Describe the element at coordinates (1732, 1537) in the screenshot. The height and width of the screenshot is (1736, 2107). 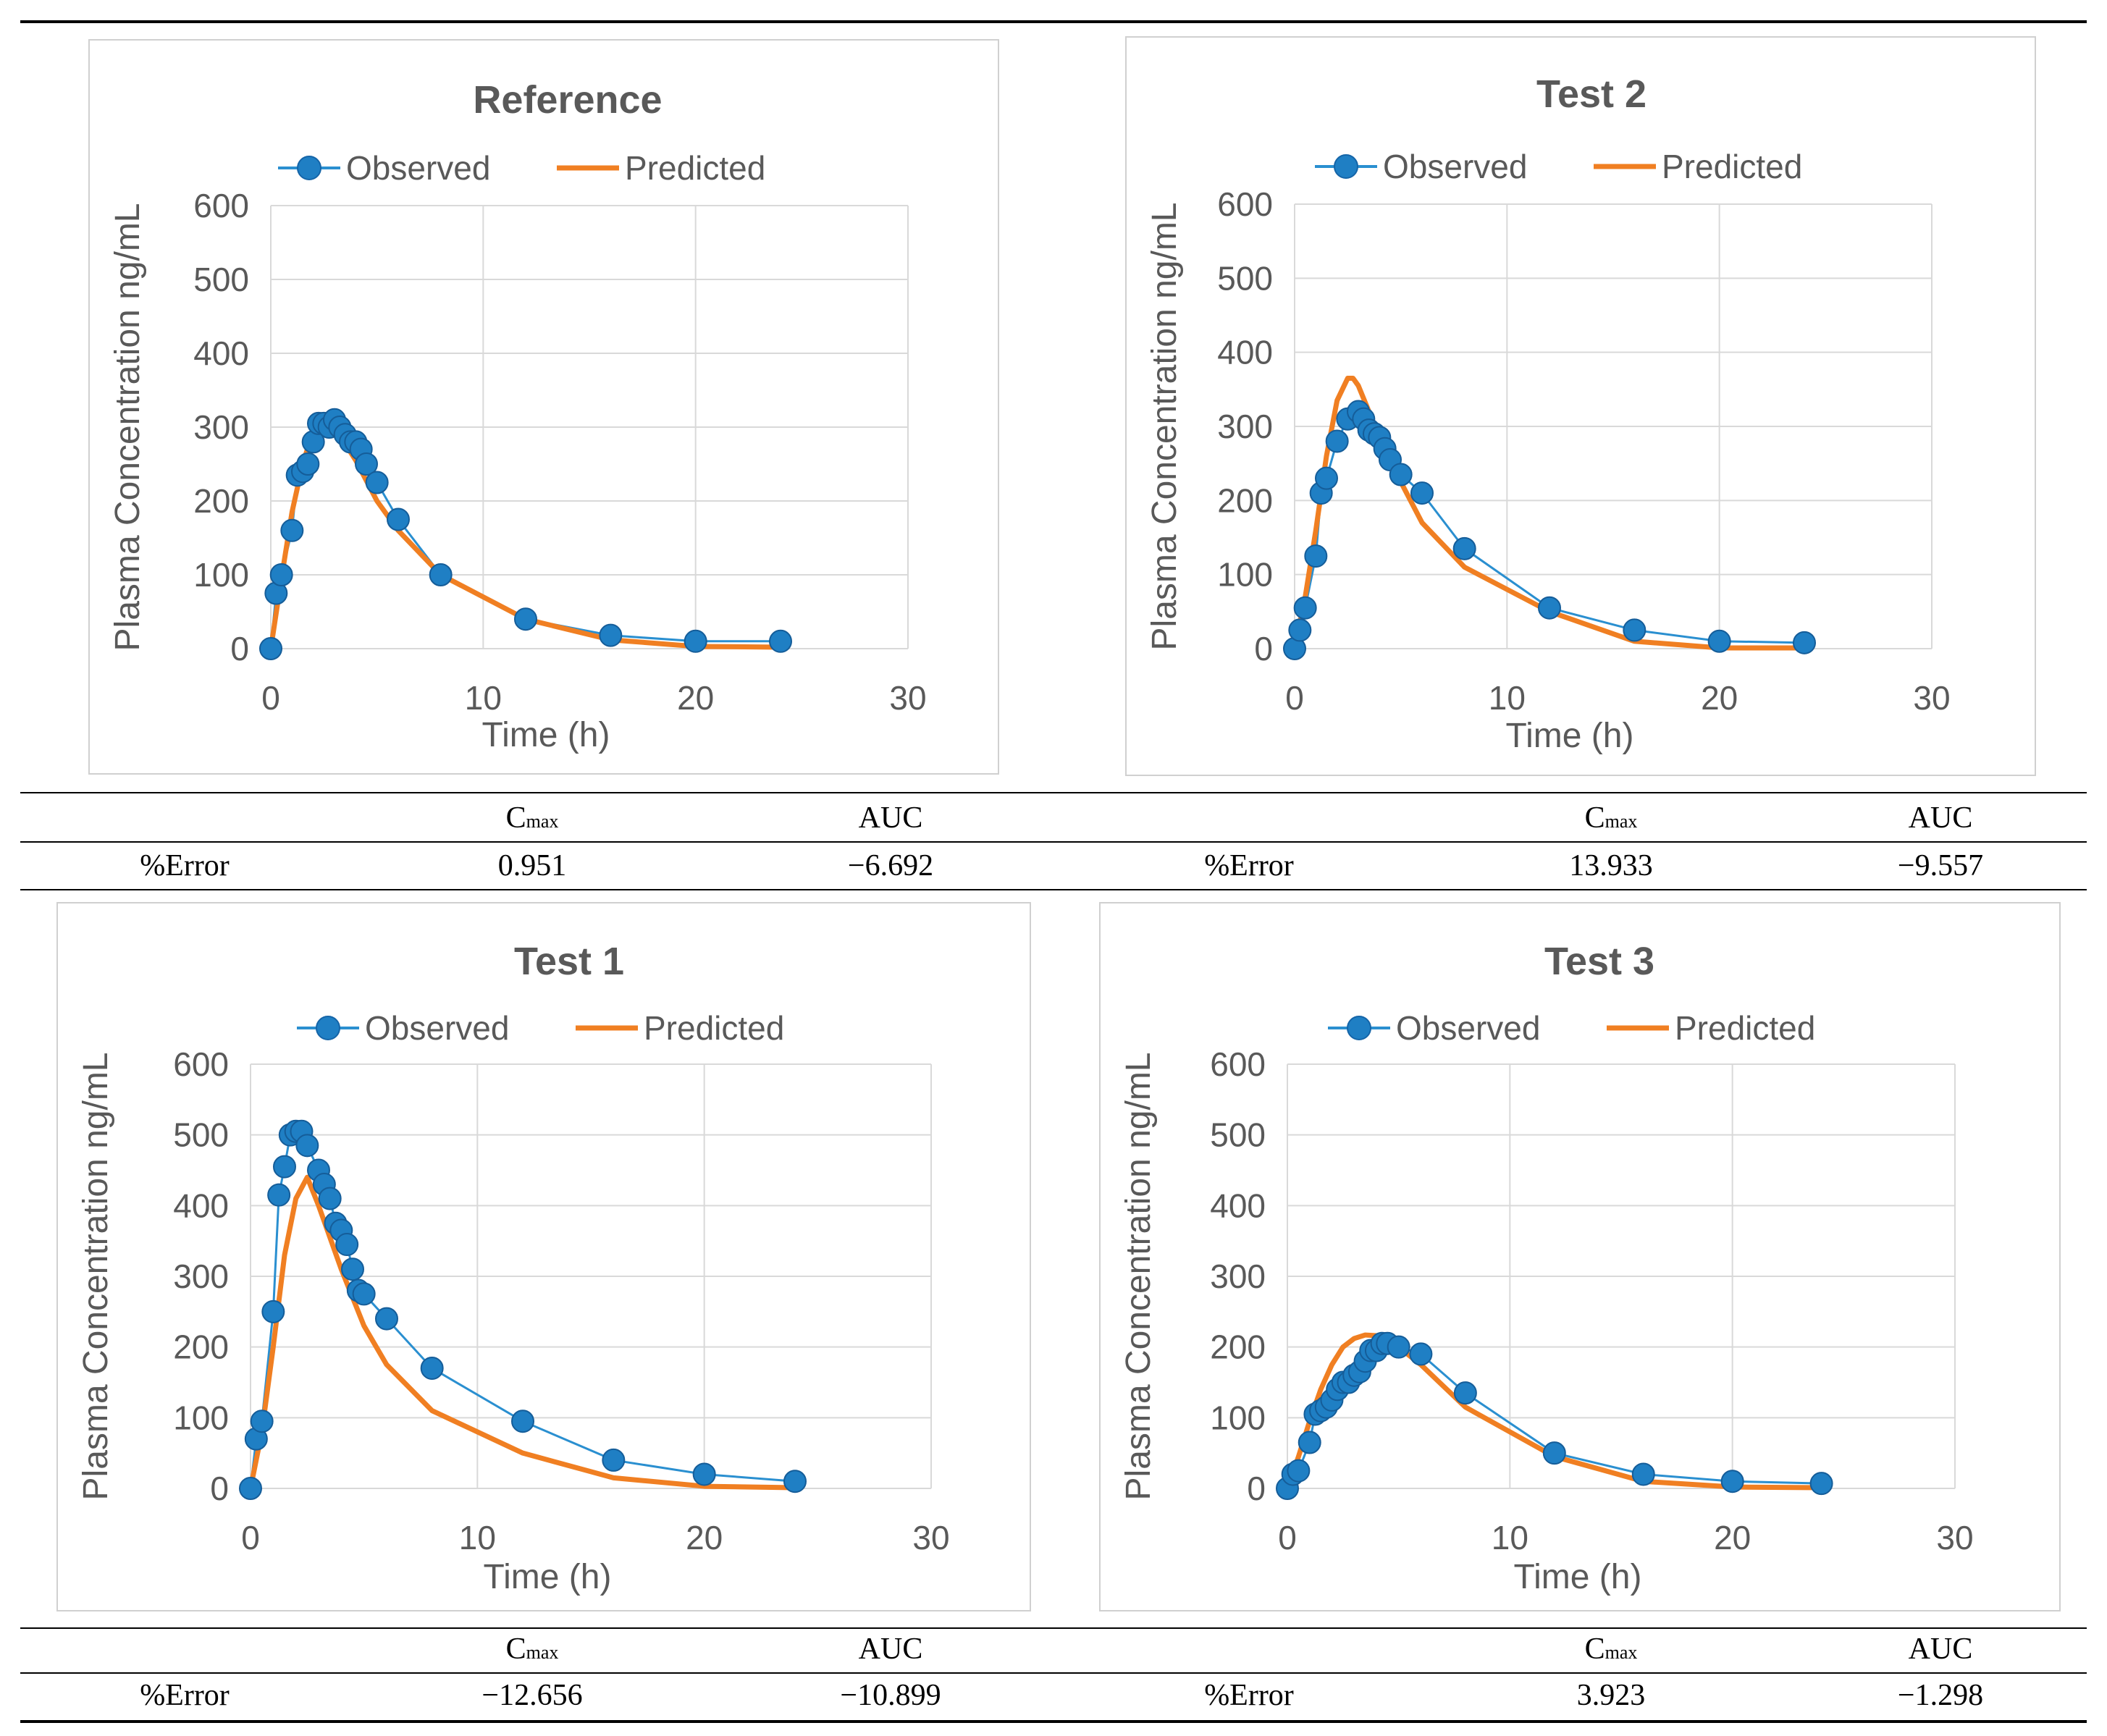
I see `x-tick-label: 20` at that location.